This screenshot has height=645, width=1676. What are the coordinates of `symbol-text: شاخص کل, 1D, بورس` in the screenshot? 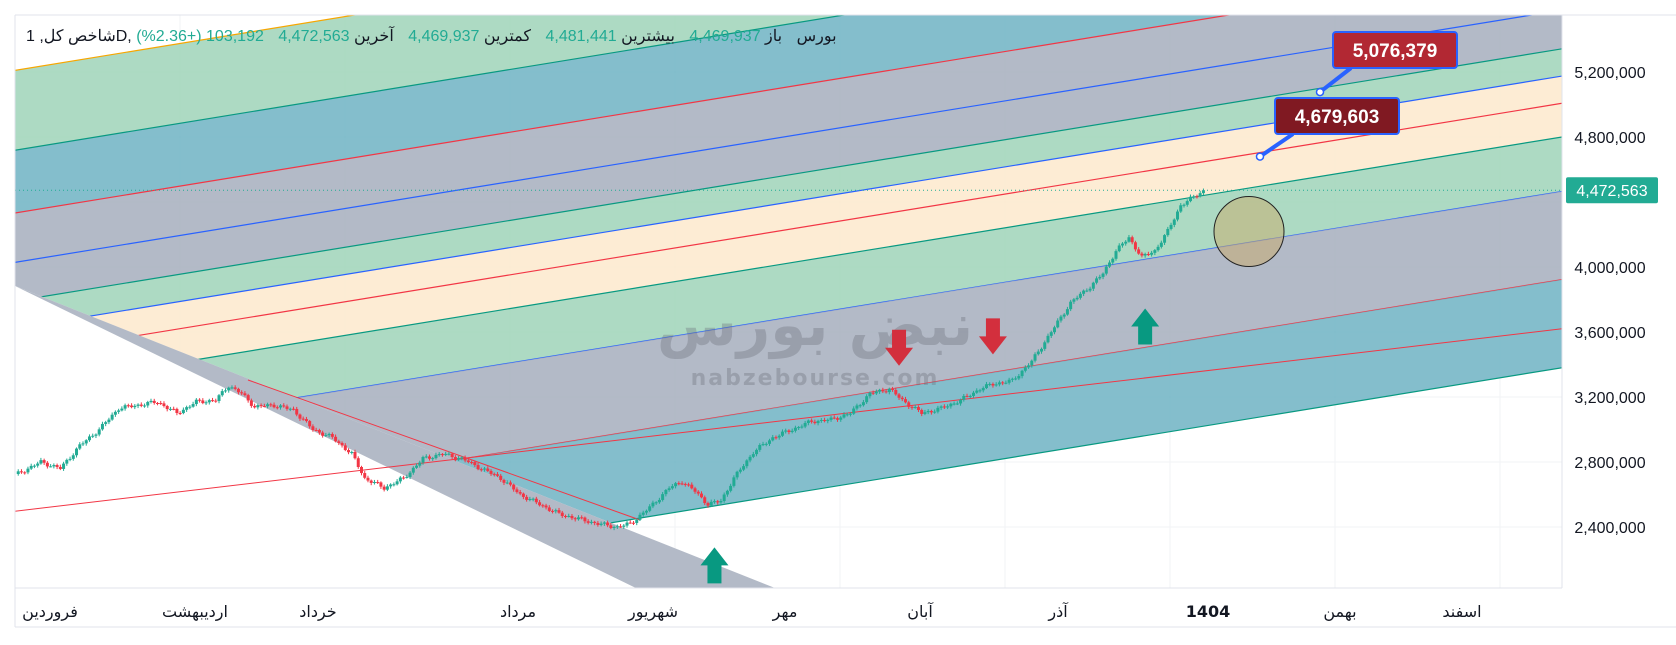 It's located at (431, 36).